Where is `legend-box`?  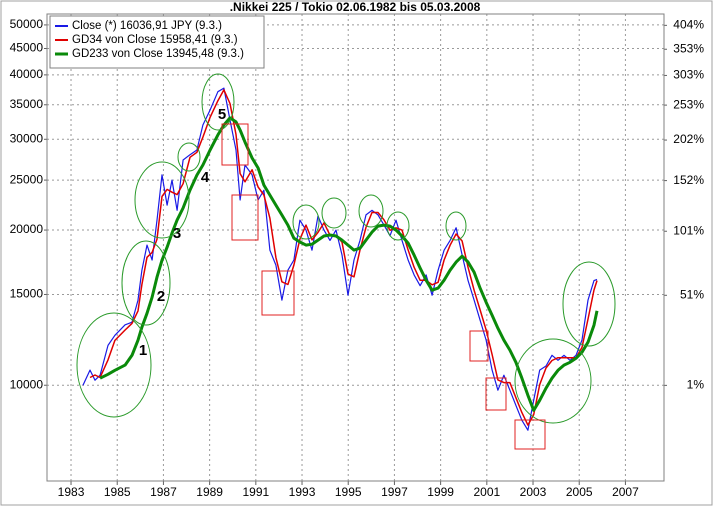 legend-box is located at coordinates (157, 42).